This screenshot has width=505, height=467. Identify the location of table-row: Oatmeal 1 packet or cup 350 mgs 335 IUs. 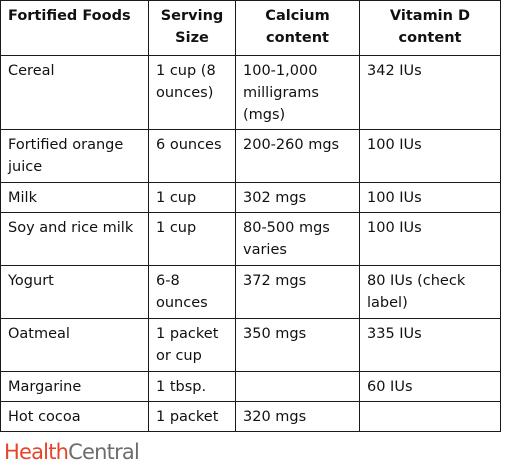
(250, 345).